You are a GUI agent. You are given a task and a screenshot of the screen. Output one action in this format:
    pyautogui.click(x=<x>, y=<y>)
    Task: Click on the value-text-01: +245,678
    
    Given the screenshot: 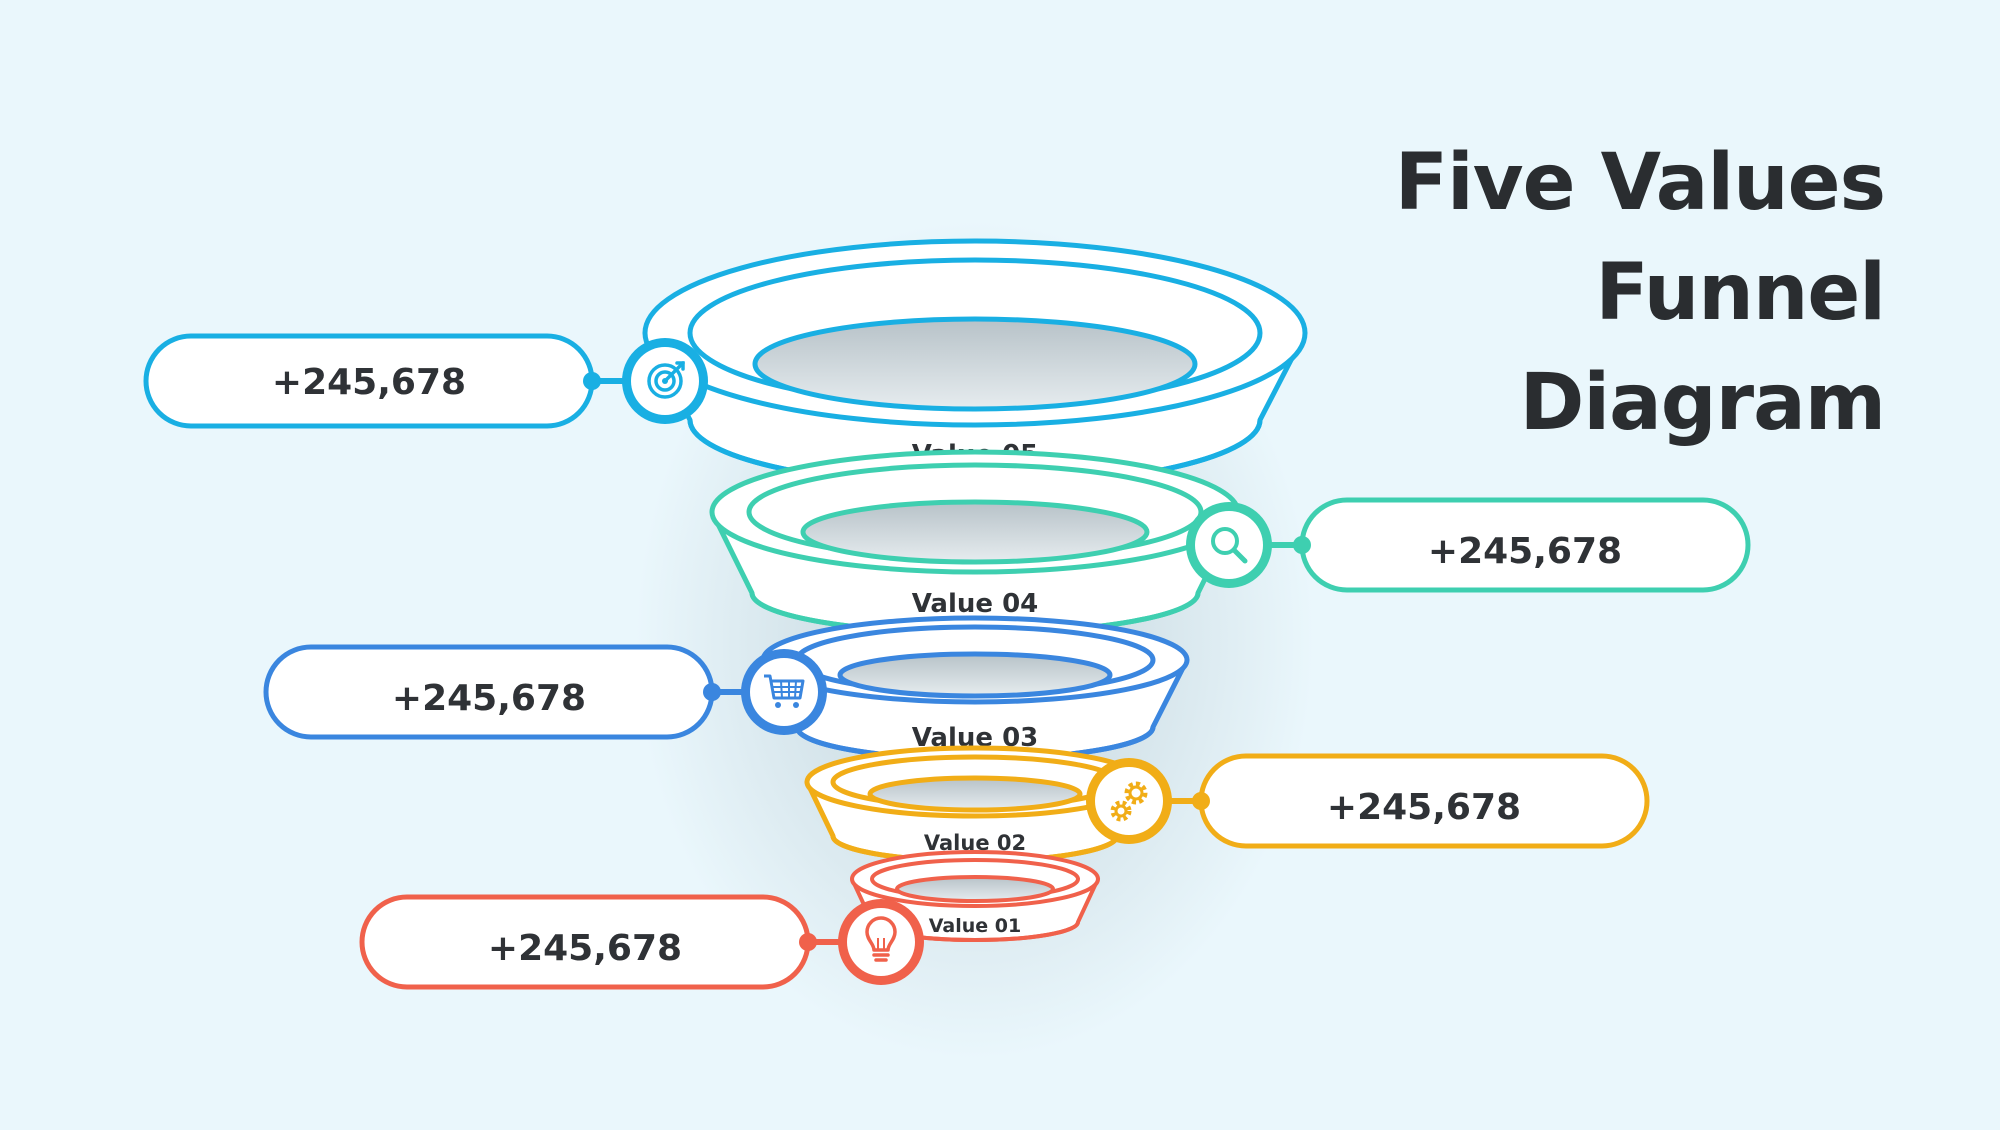 What is the action you would take?
    pyautogui.click(x=585, y=948)
    